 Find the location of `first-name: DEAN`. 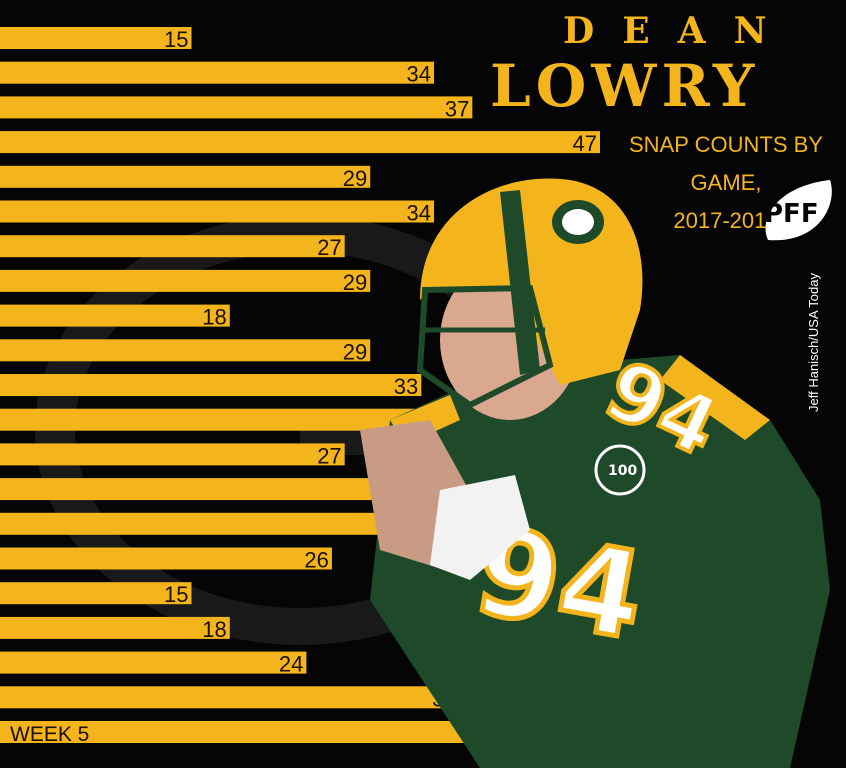

first-name: DEAN is located at coordinates (679, 31).